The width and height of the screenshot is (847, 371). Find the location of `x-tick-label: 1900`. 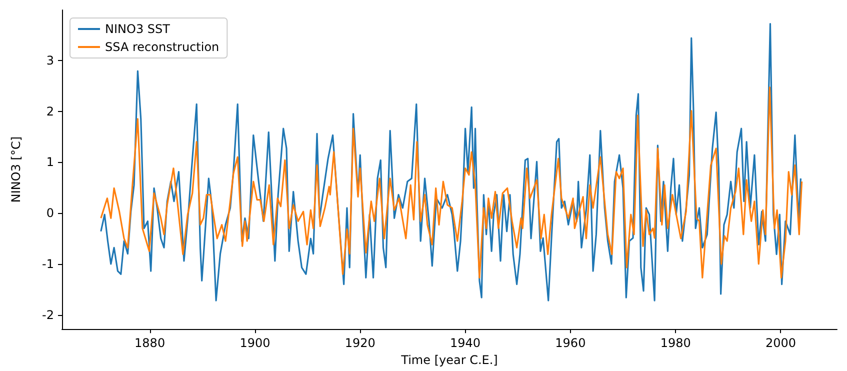

x-tick-label: 1900 is located at coordinates (255, 343).